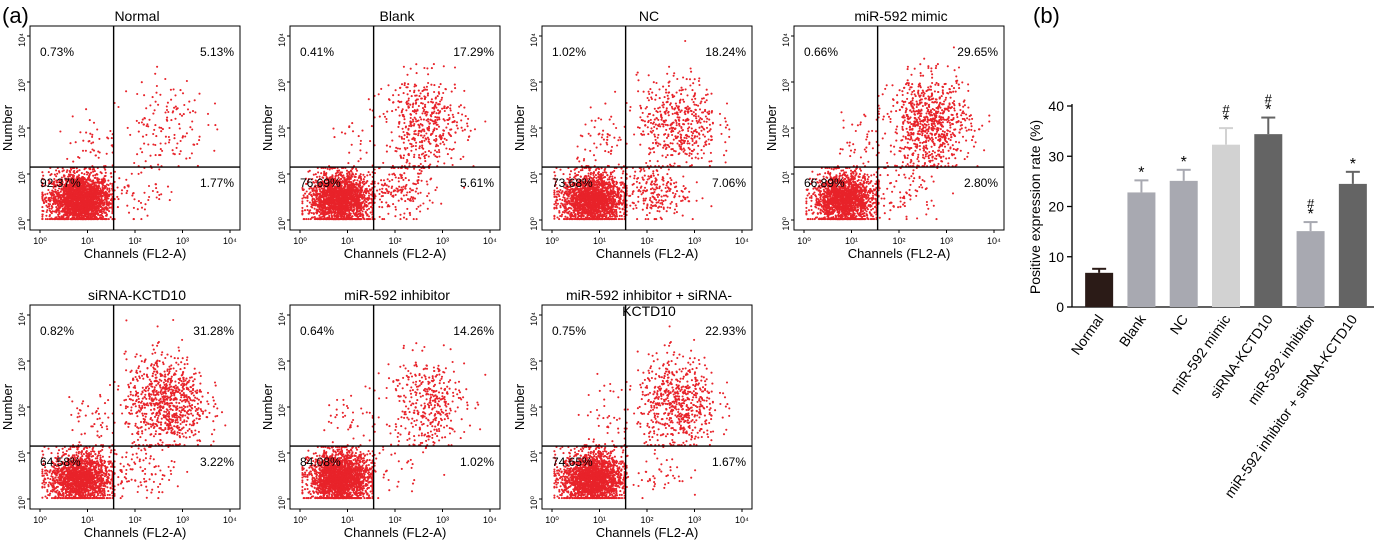  What do you see at coordinates (40, 241) in the screenshot?
I see `x-tick-label: 10⁰` at bounding box center [40, 241].